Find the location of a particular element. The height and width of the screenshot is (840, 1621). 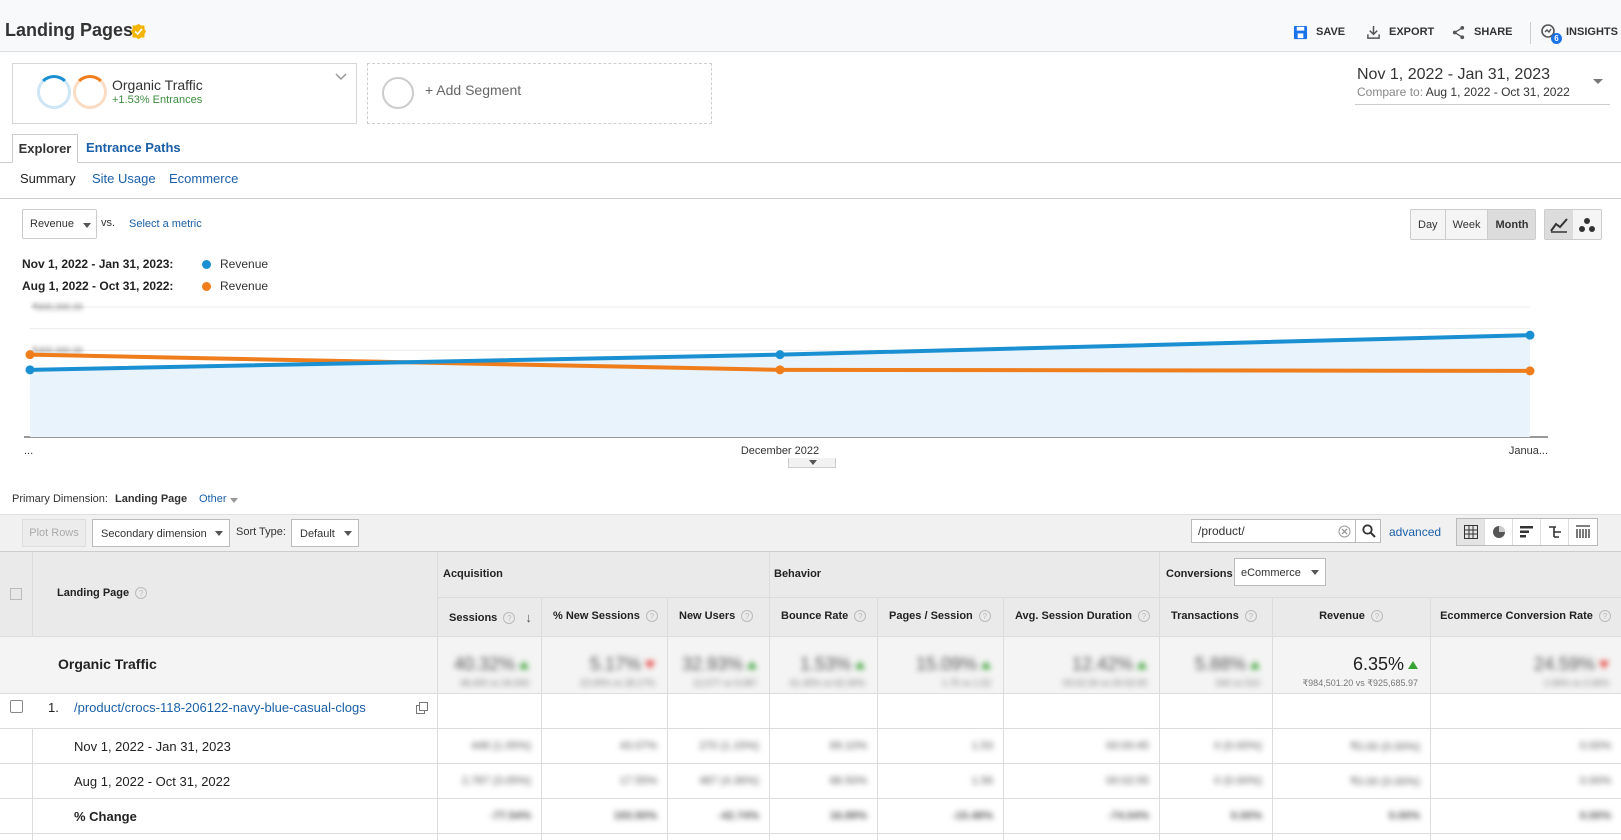

table-cell: 487 (4.36%) is located at coordinates (729, 781).